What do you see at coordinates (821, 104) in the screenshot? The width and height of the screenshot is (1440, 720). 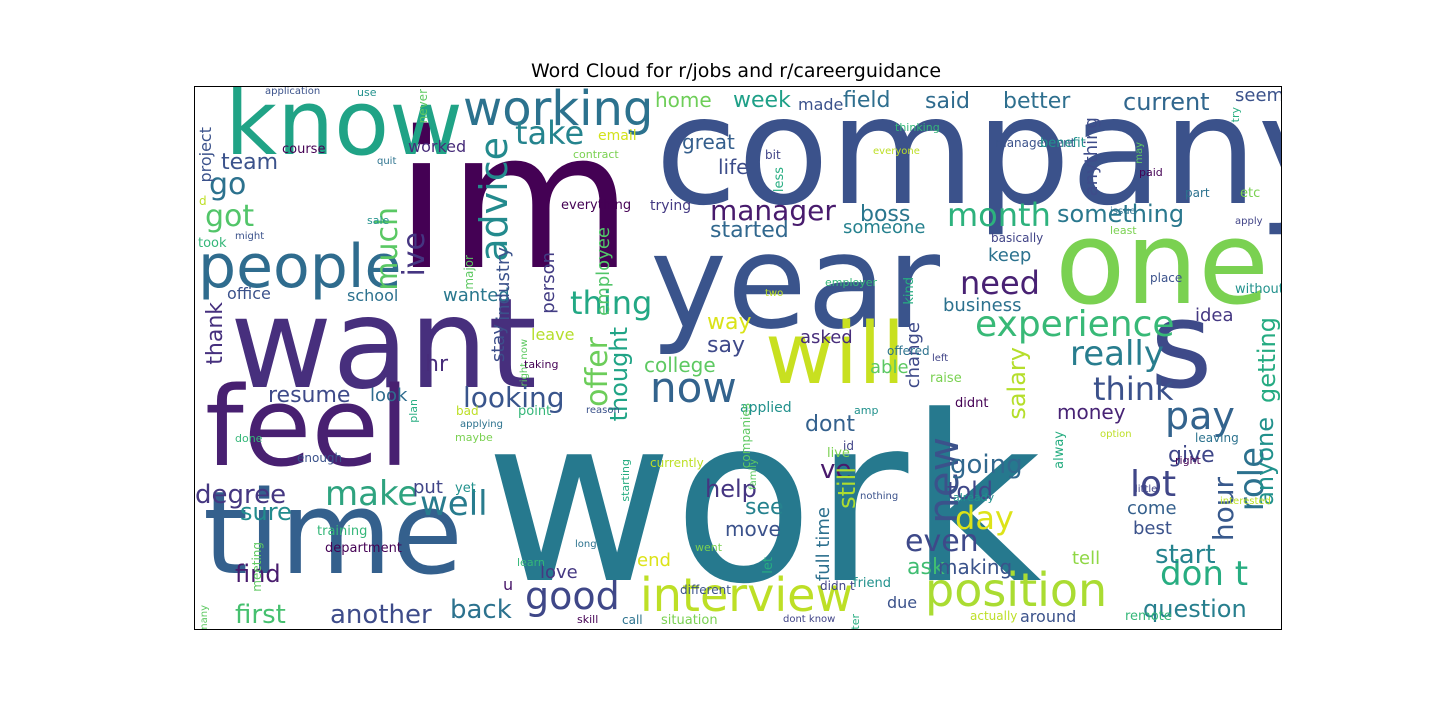 I see `word-cloud-word: made` at bounding box center [821, 104].